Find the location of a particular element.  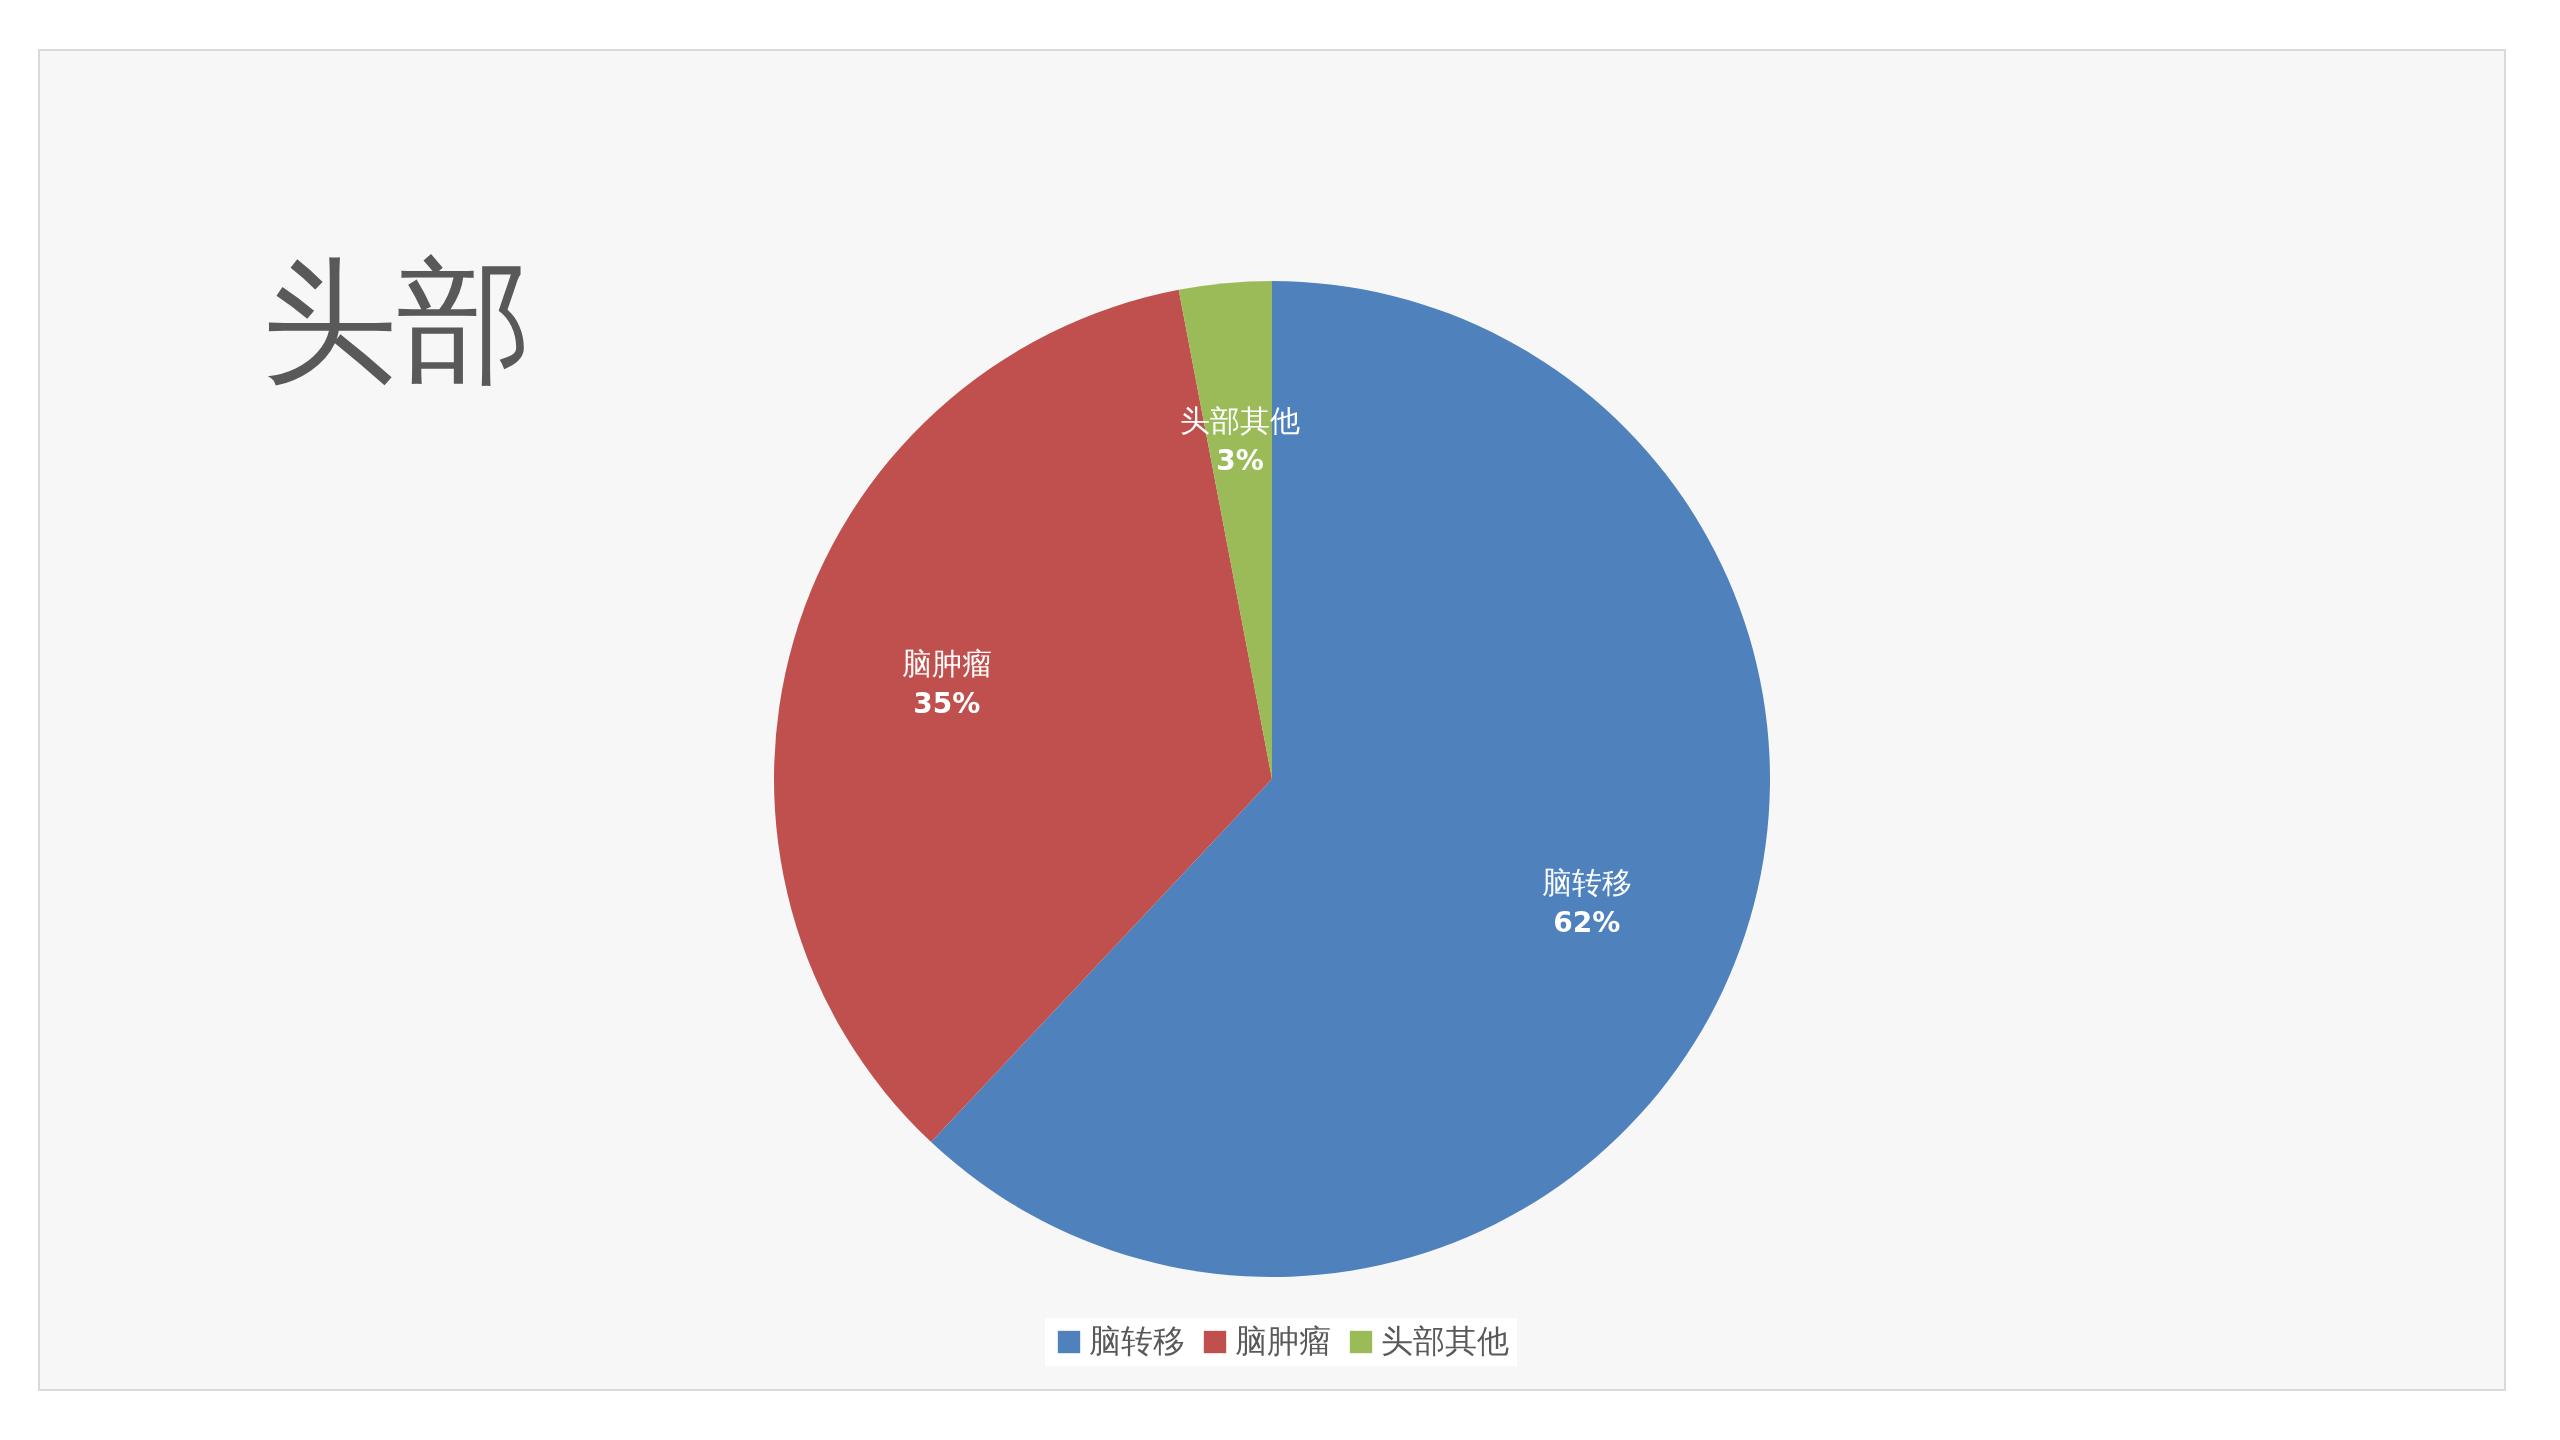

data-label: 35% is located at coordinates (947, 703).